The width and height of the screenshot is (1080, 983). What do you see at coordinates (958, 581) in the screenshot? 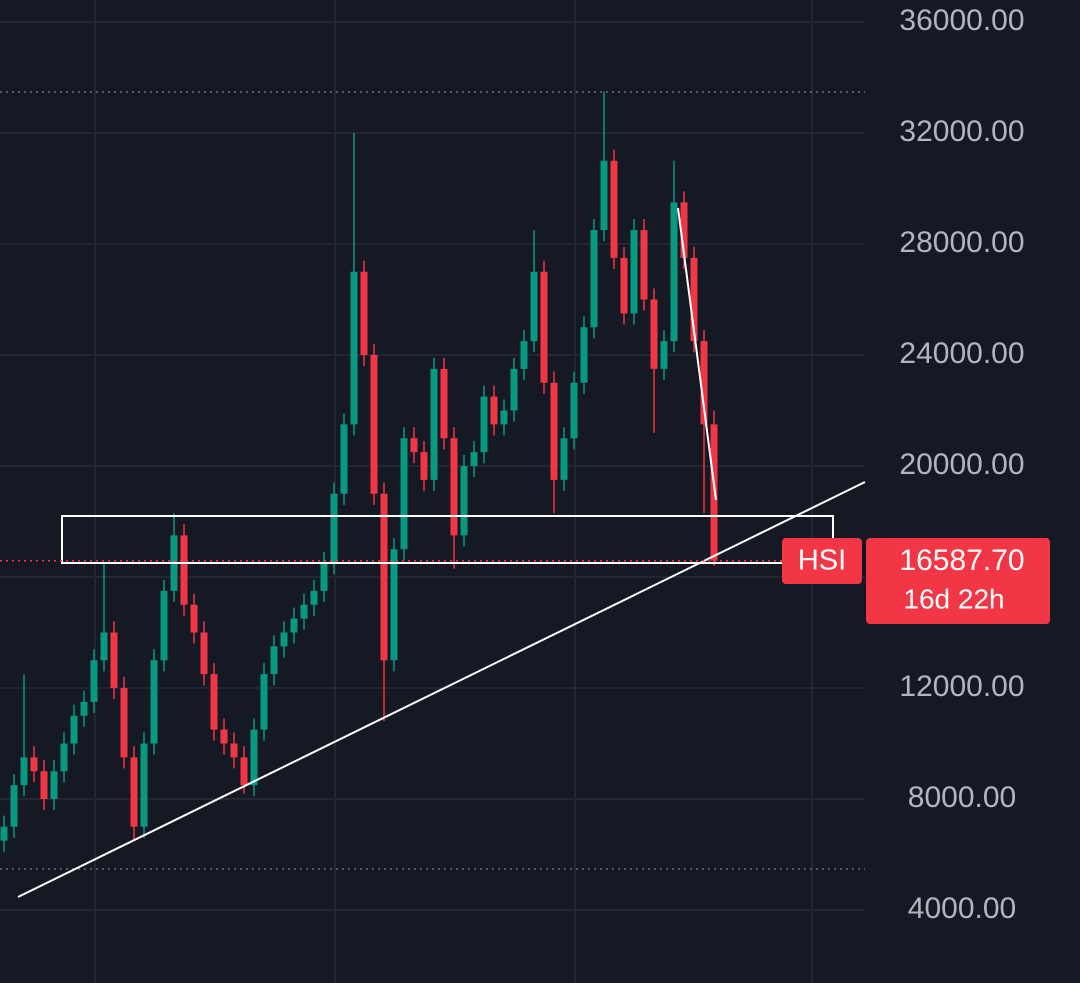
I see `price-badge` at bounding box center [958, 581].